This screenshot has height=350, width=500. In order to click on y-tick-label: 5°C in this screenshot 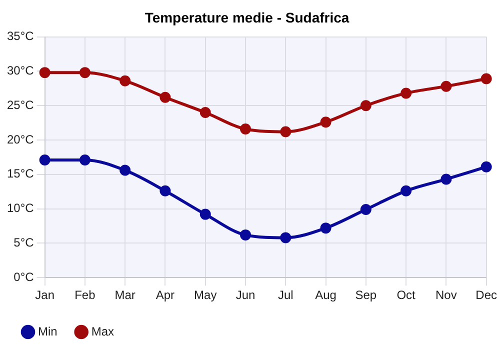, I will do `click(24, 243)`.